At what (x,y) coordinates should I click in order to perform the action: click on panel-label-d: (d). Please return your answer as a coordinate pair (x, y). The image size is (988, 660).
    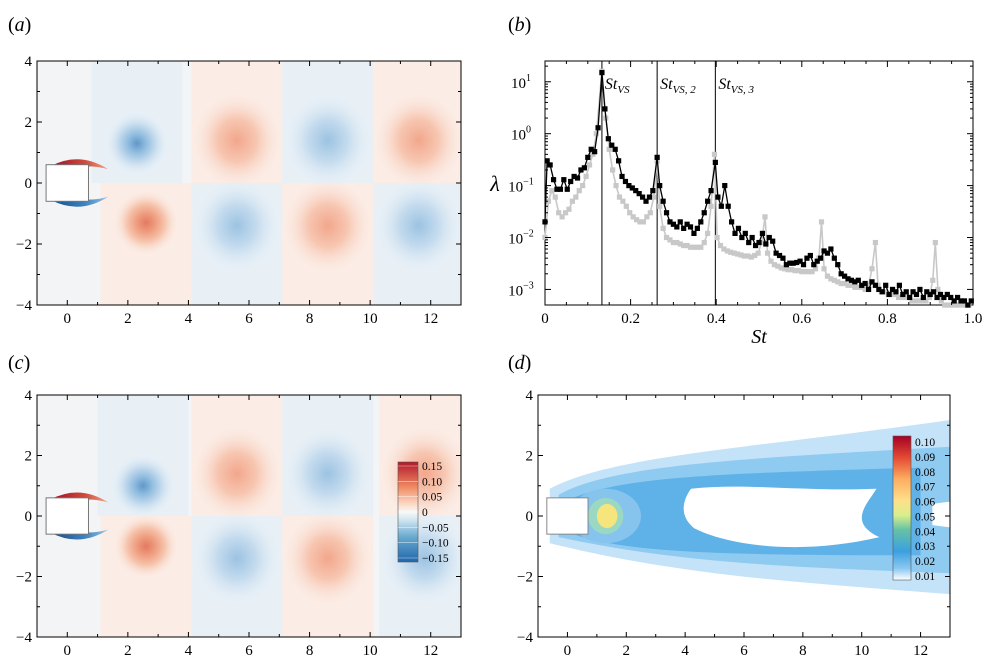
    Looking at the image, I should click on (520, 363).